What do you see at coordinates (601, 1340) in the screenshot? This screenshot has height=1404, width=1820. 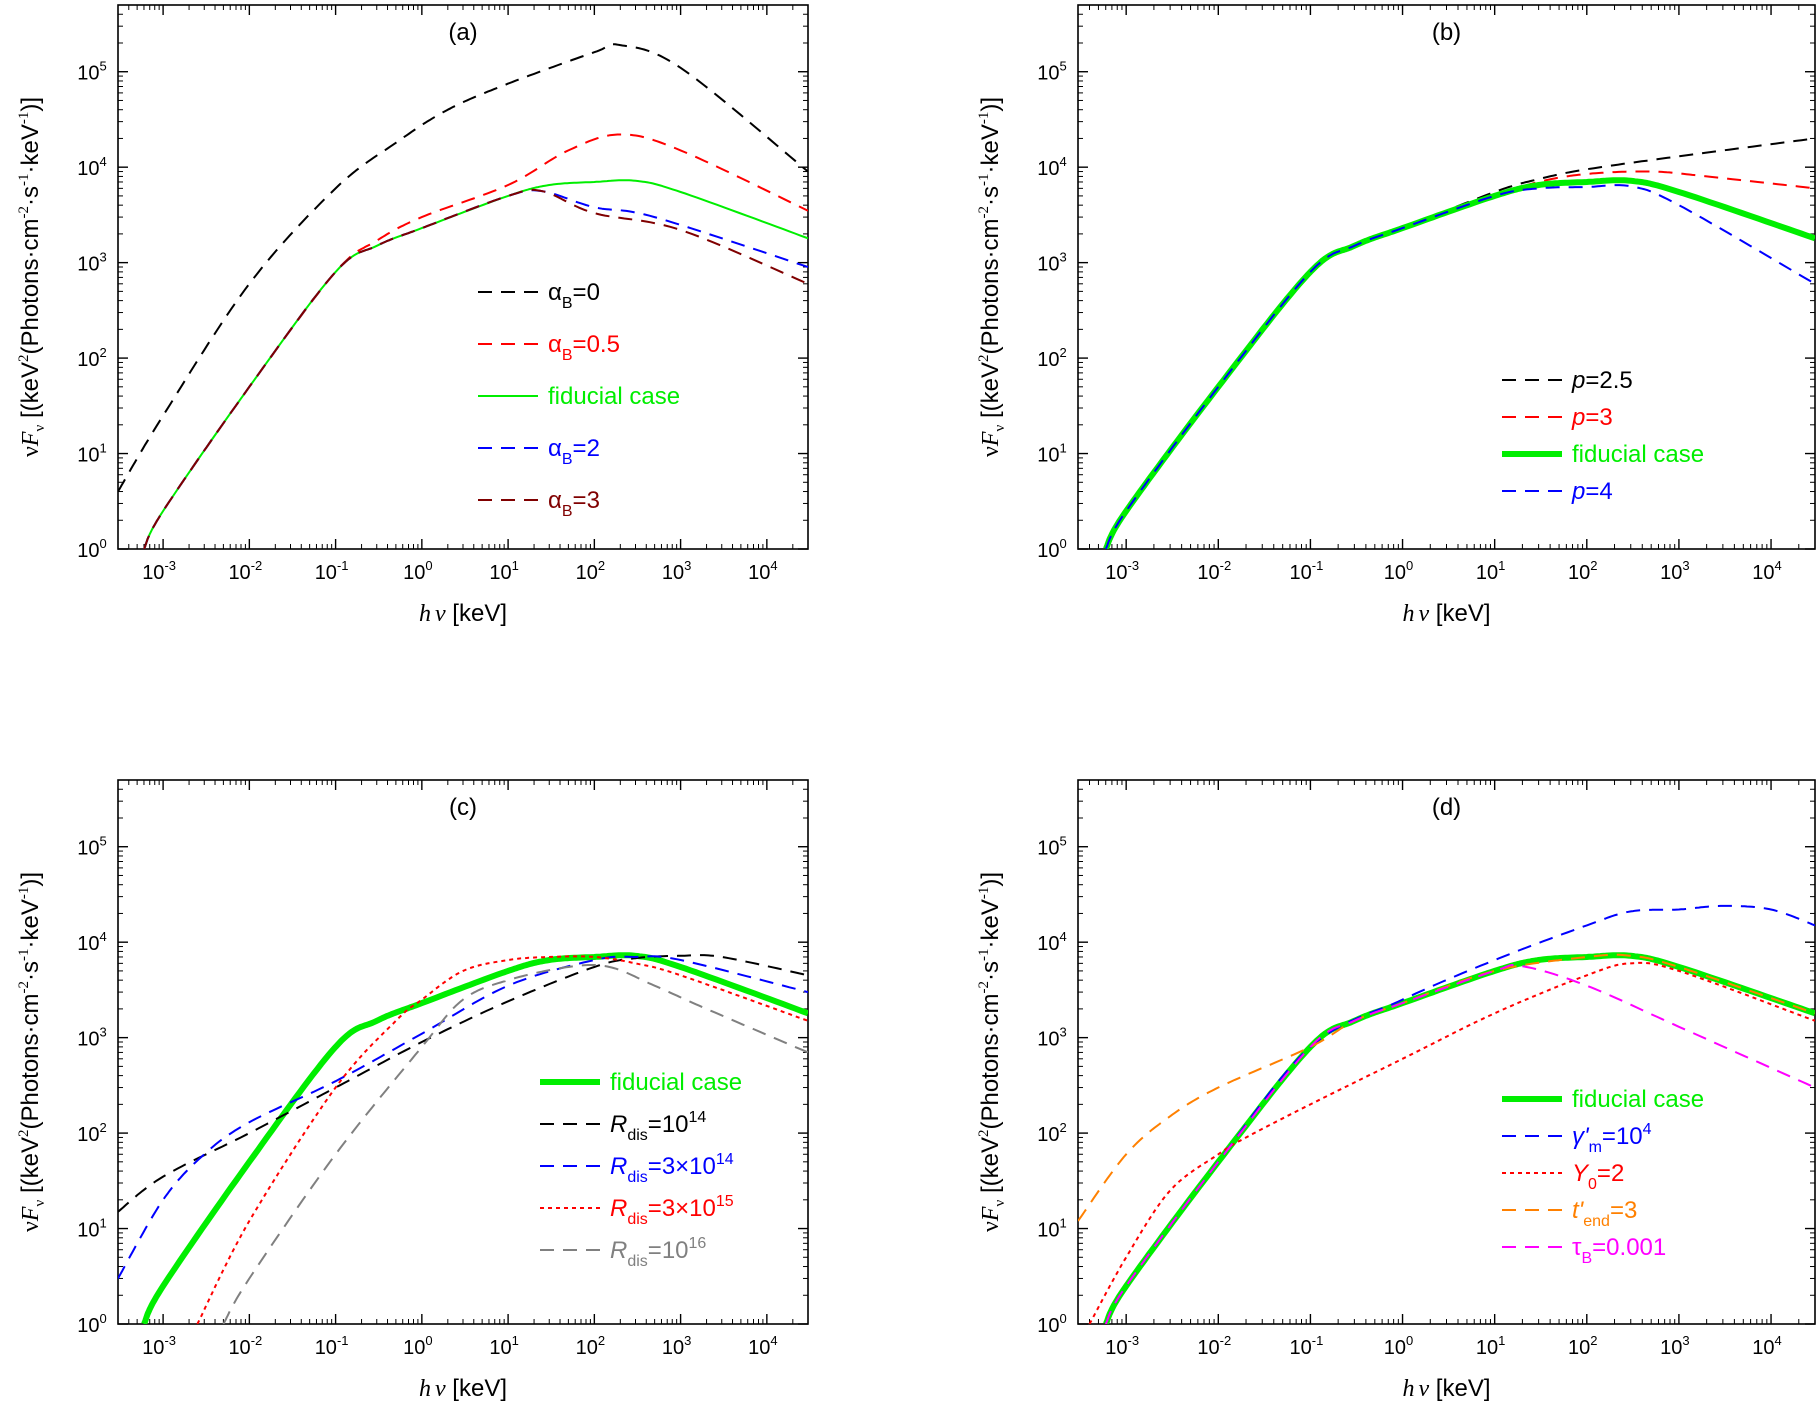 I see `x-tick-exponent: 2` at bounding box center [601, 1340].